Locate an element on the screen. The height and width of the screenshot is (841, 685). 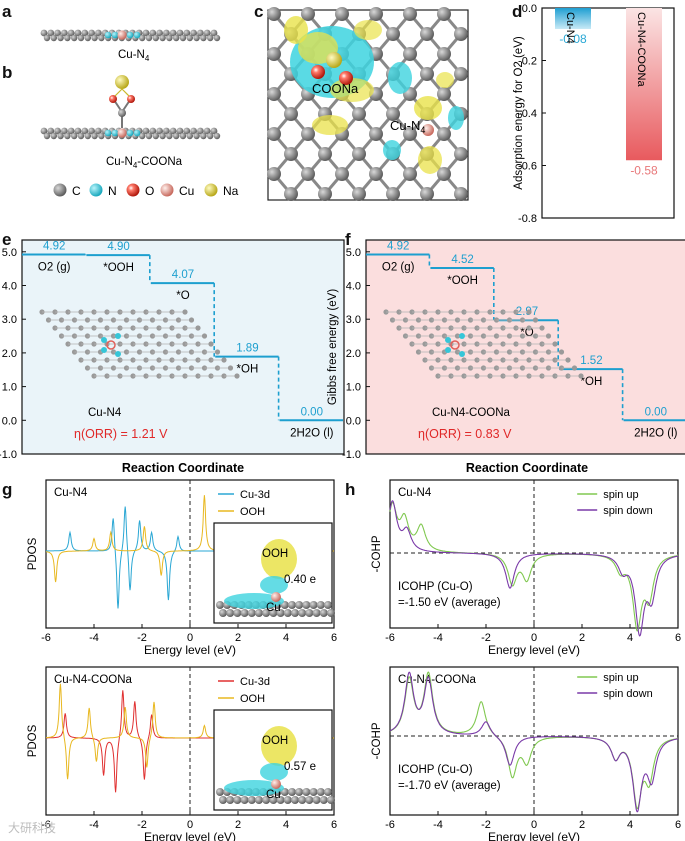
y-tick-label: 5.0 is located at coordinates (353, 253).